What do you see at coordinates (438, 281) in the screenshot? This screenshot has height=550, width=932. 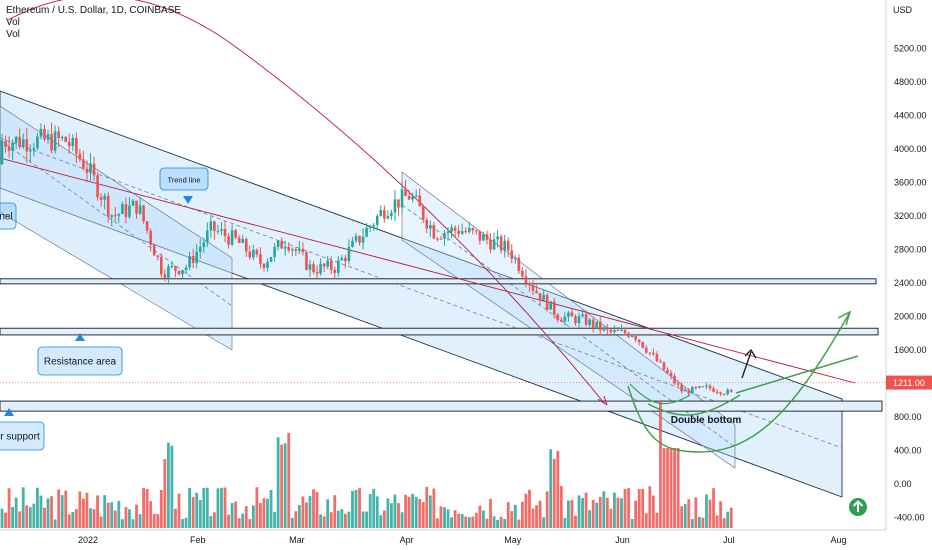 I see `resistance-zone-upper` at bounding box center [438, 281].